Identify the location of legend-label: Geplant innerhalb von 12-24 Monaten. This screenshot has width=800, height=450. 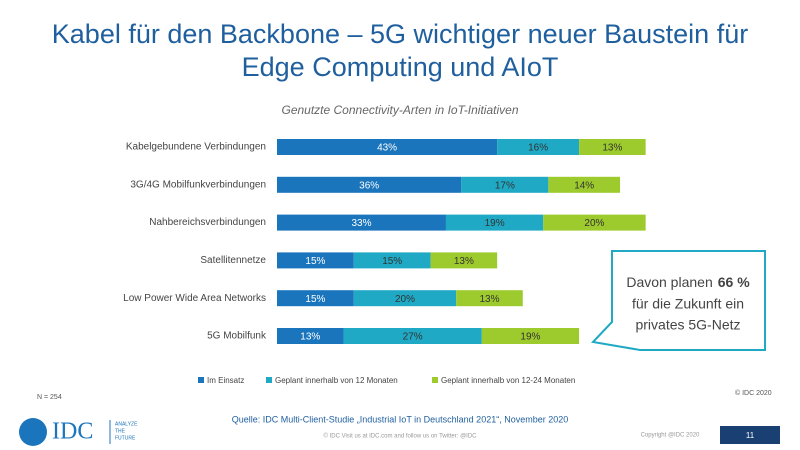
(508, 380).